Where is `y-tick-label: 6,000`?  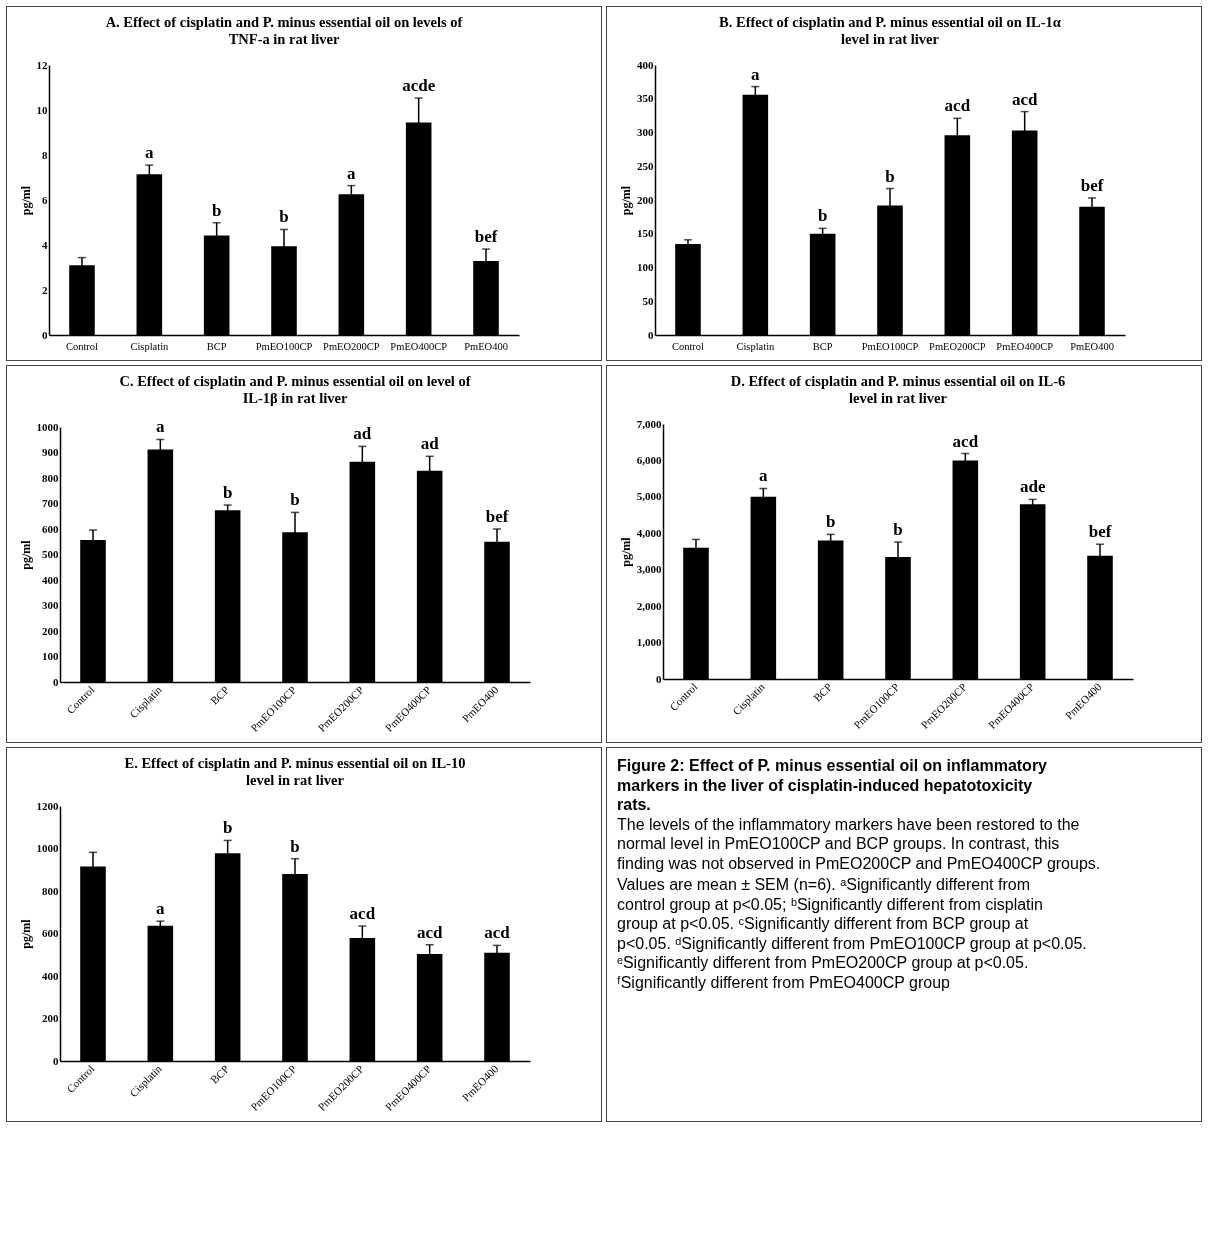
y-tick-label: 6,000 is located at coordinates (649, 459).